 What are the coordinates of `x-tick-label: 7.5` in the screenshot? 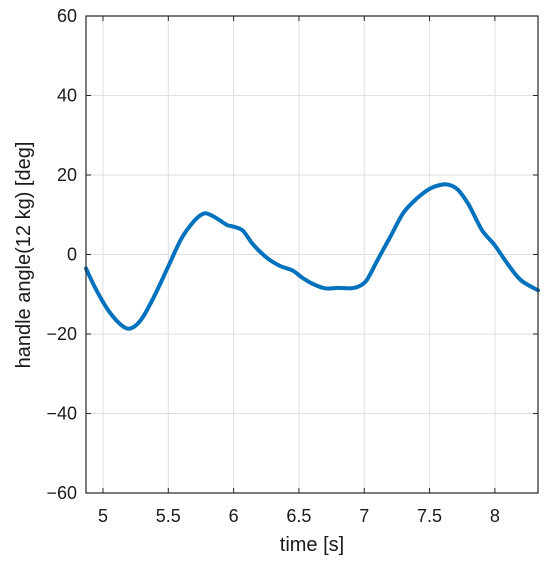 It's located at (429, 516).